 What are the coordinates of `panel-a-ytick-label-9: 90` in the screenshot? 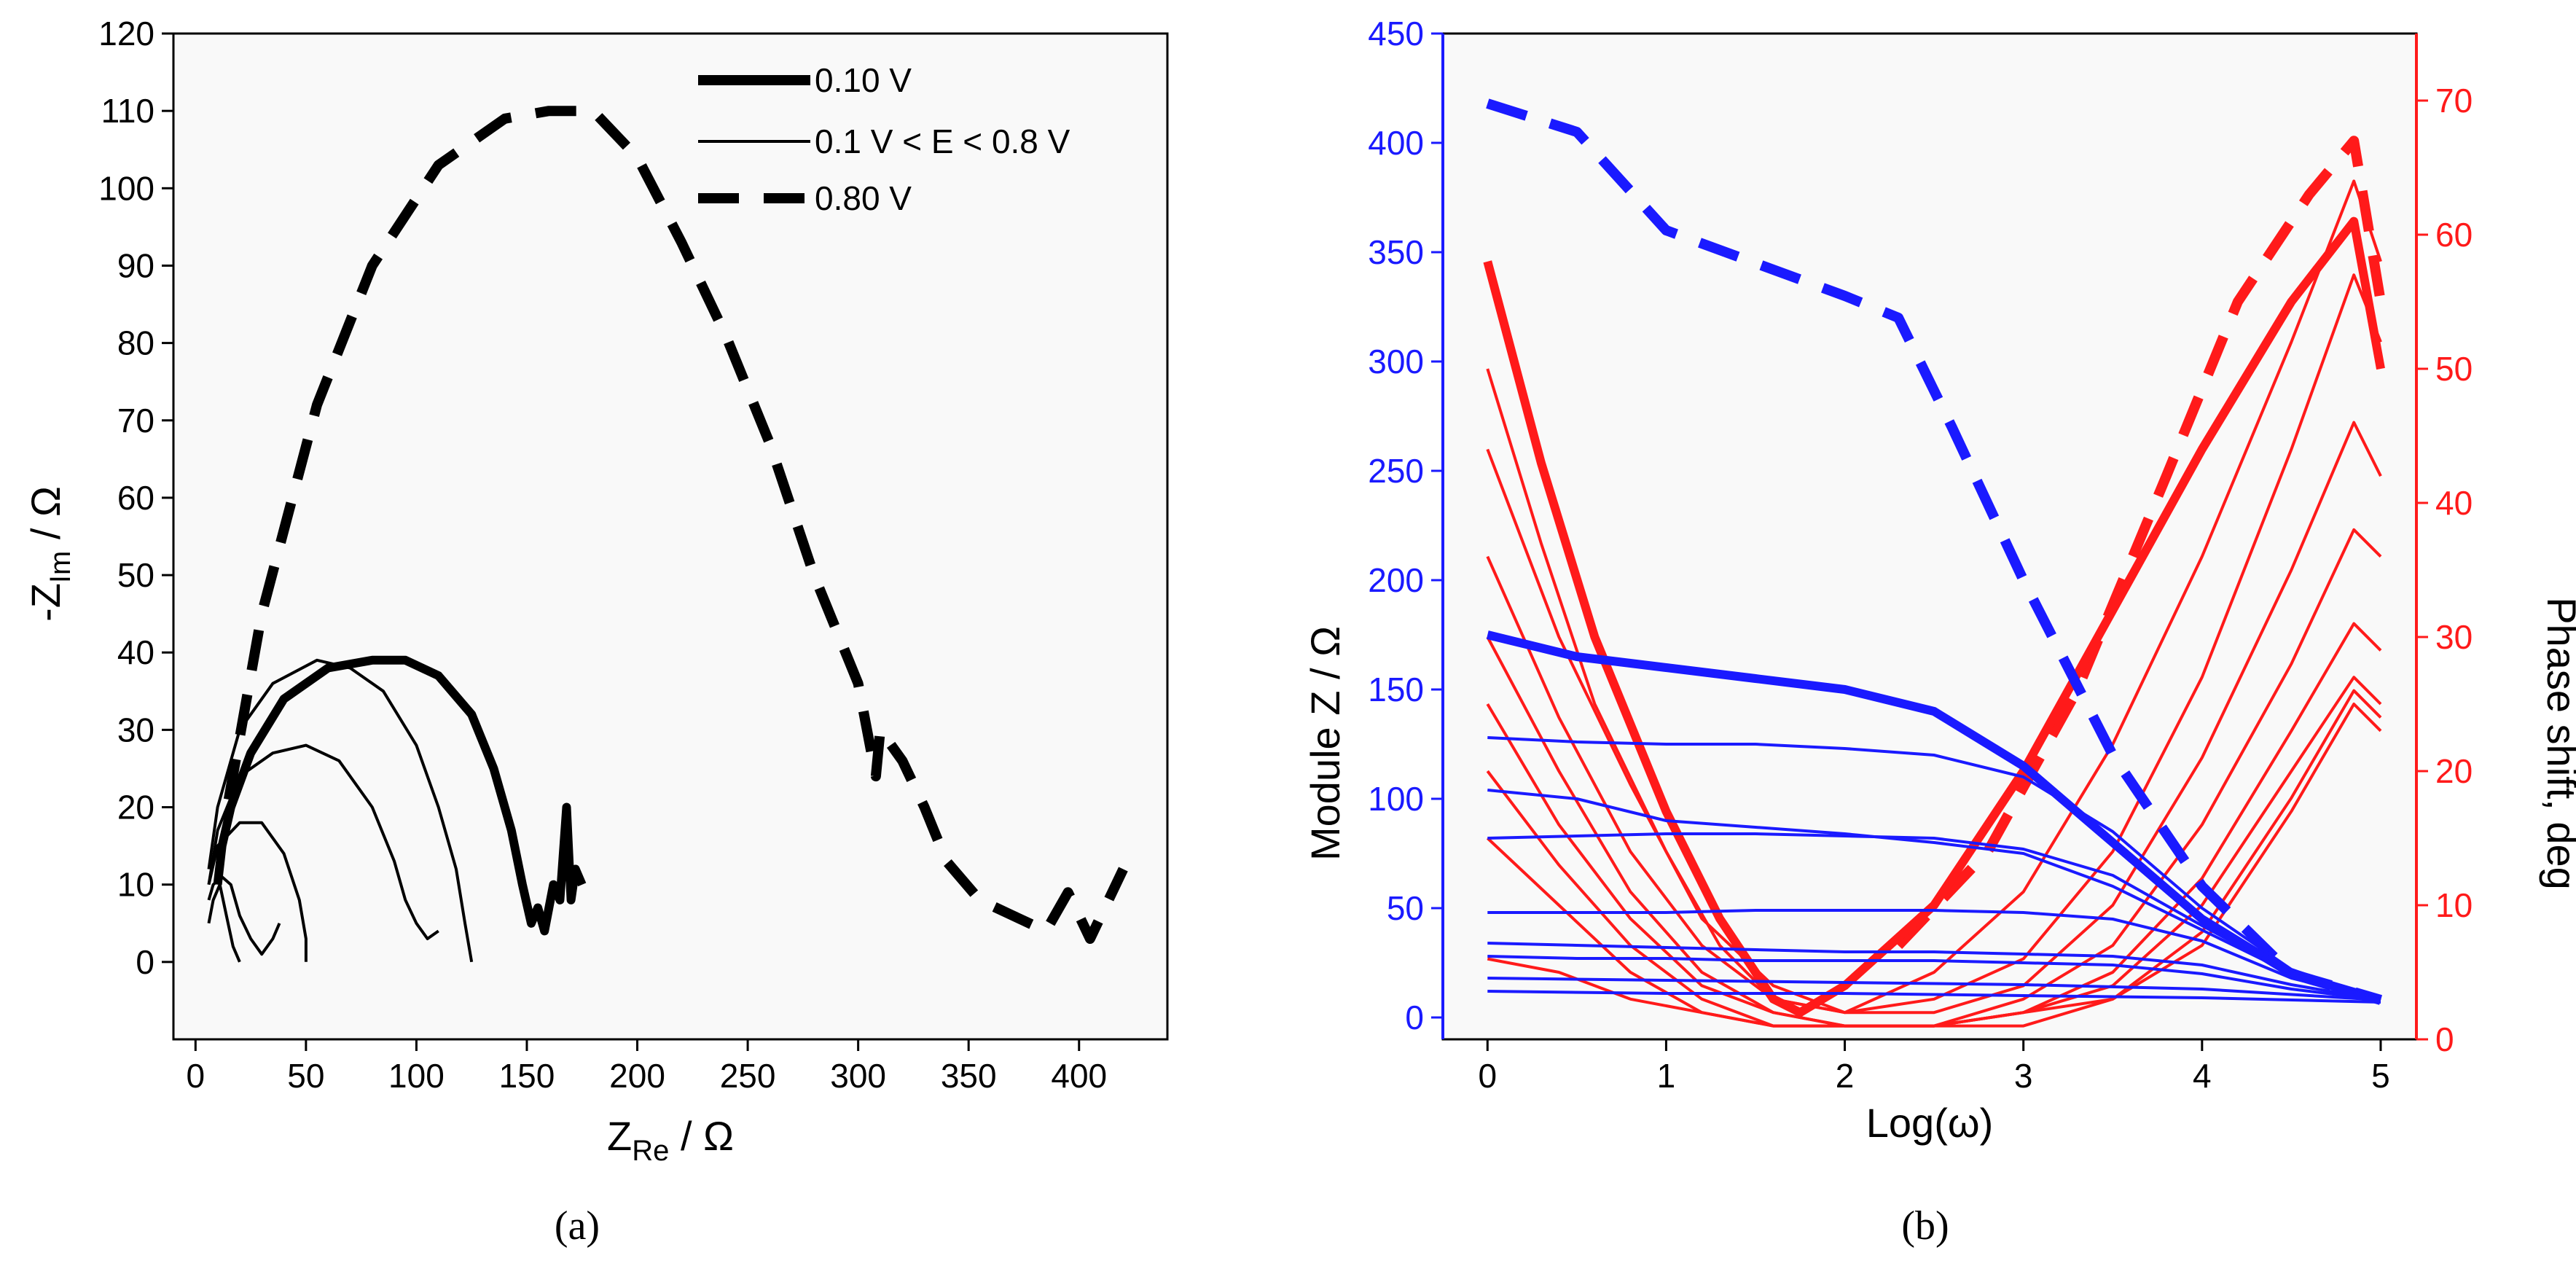 It's located at (135, 265).